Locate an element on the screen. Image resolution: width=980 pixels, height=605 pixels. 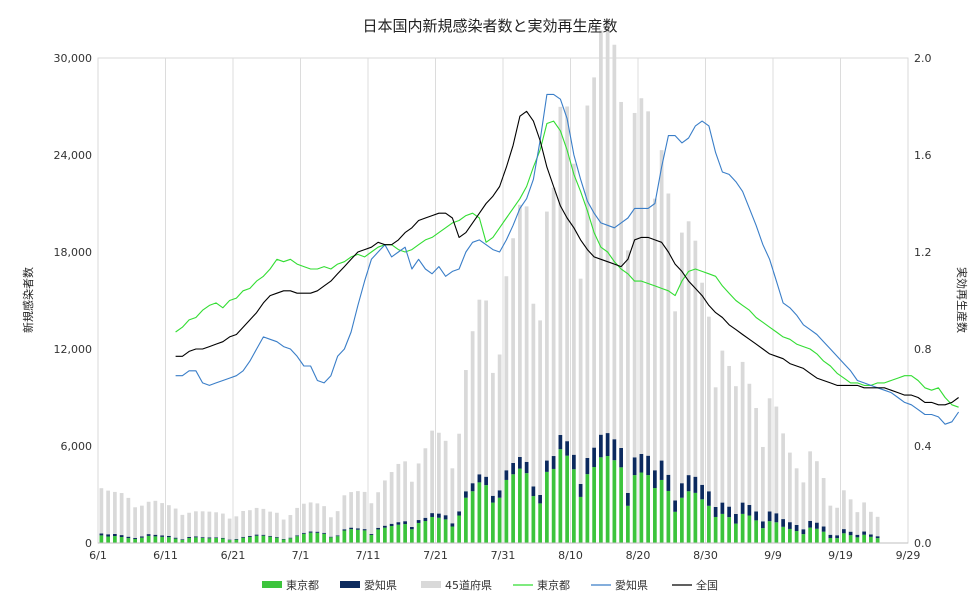
legend-swatch is located at coordinates (431, 584).